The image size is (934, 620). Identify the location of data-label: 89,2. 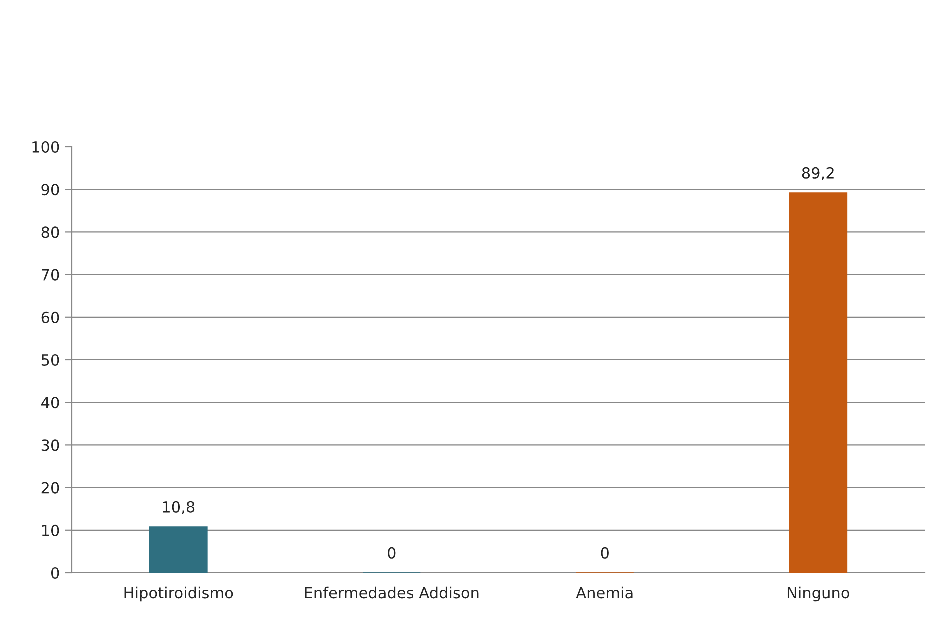
(818, 173).